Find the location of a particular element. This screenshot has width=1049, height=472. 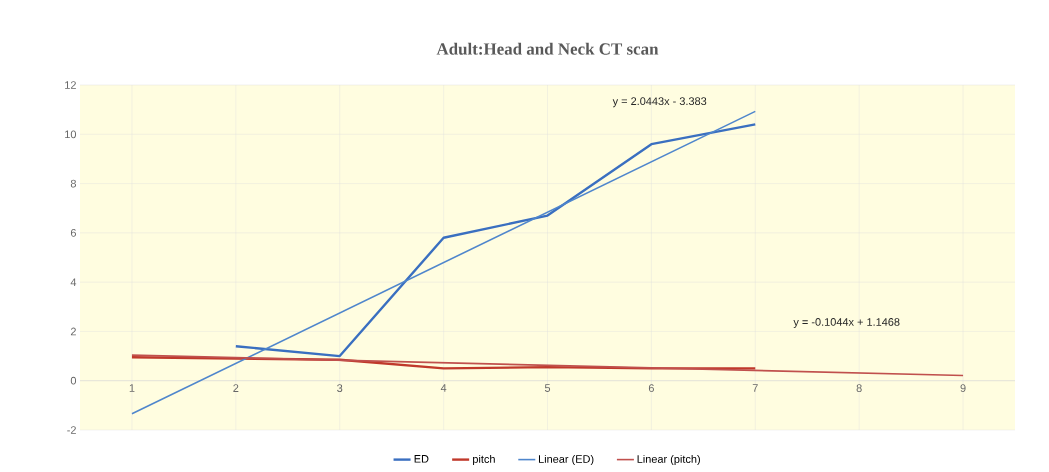

x-tick-label: 1 is located at coordinates (132, 388).